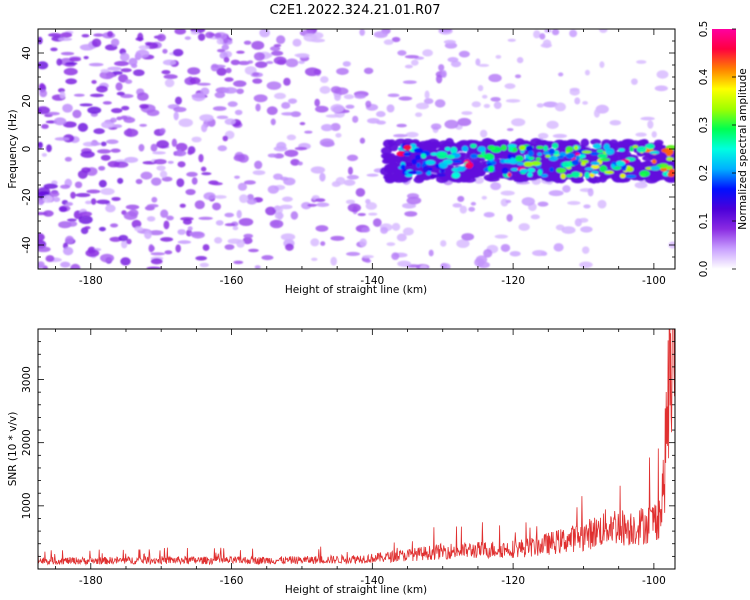 The width and height of the screenshot is (750, 600). What do you see at coordinates (513, 281) in the screenshot?
I see `spectrogram-x-tick-label: -120` at bounding box center [513, 281].